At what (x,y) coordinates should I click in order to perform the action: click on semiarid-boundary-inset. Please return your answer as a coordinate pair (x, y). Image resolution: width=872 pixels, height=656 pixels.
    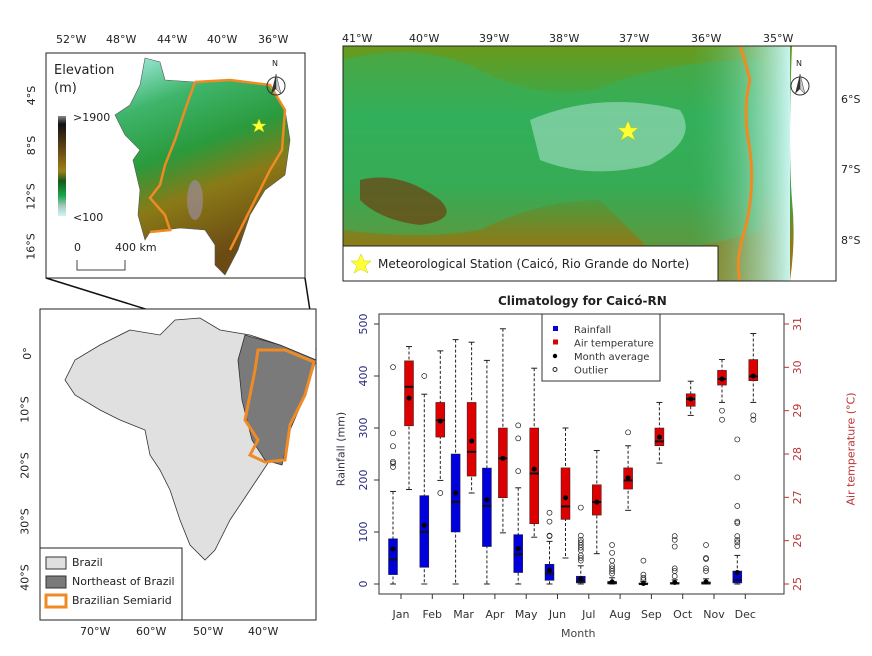
    Looking at the image, I should click on (172, 157).